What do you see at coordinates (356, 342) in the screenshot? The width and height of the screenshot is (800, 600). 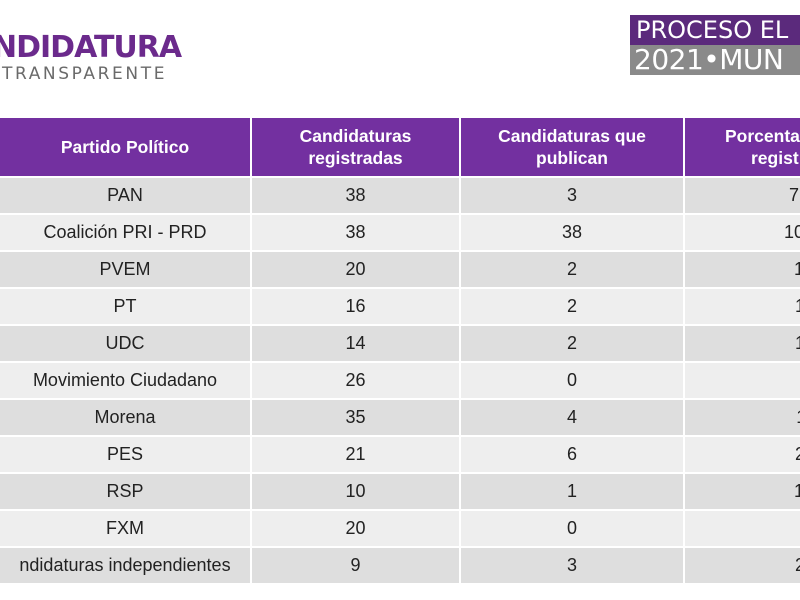 I see `cell-registered: 14` at bounding box center [356, 342].